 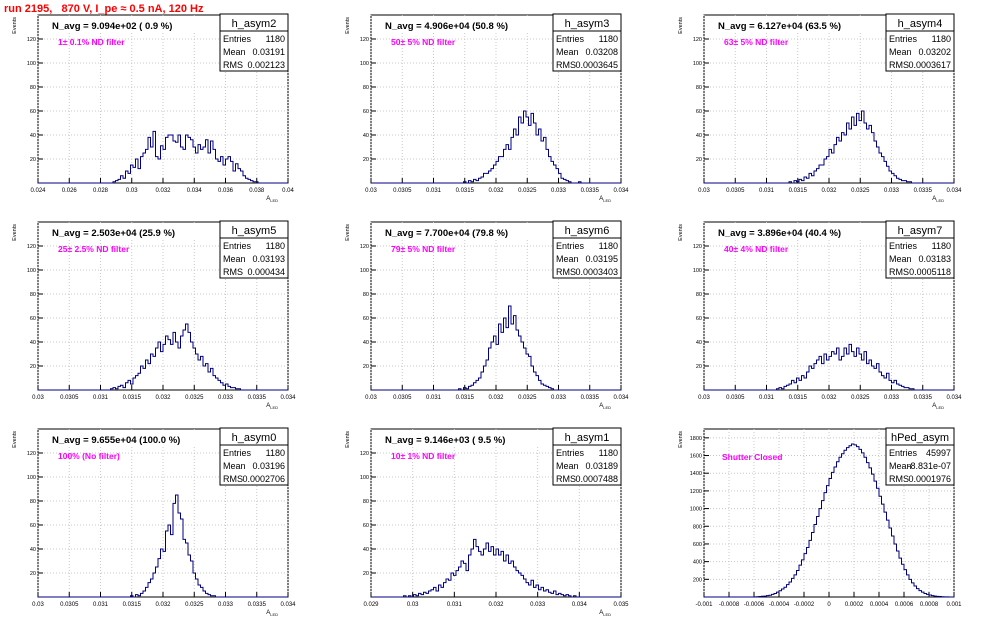 What do you see at coordinates (696, 474) in the screenshot?
I see `y-tick-label: 1400` at bounding box center [696, 474].